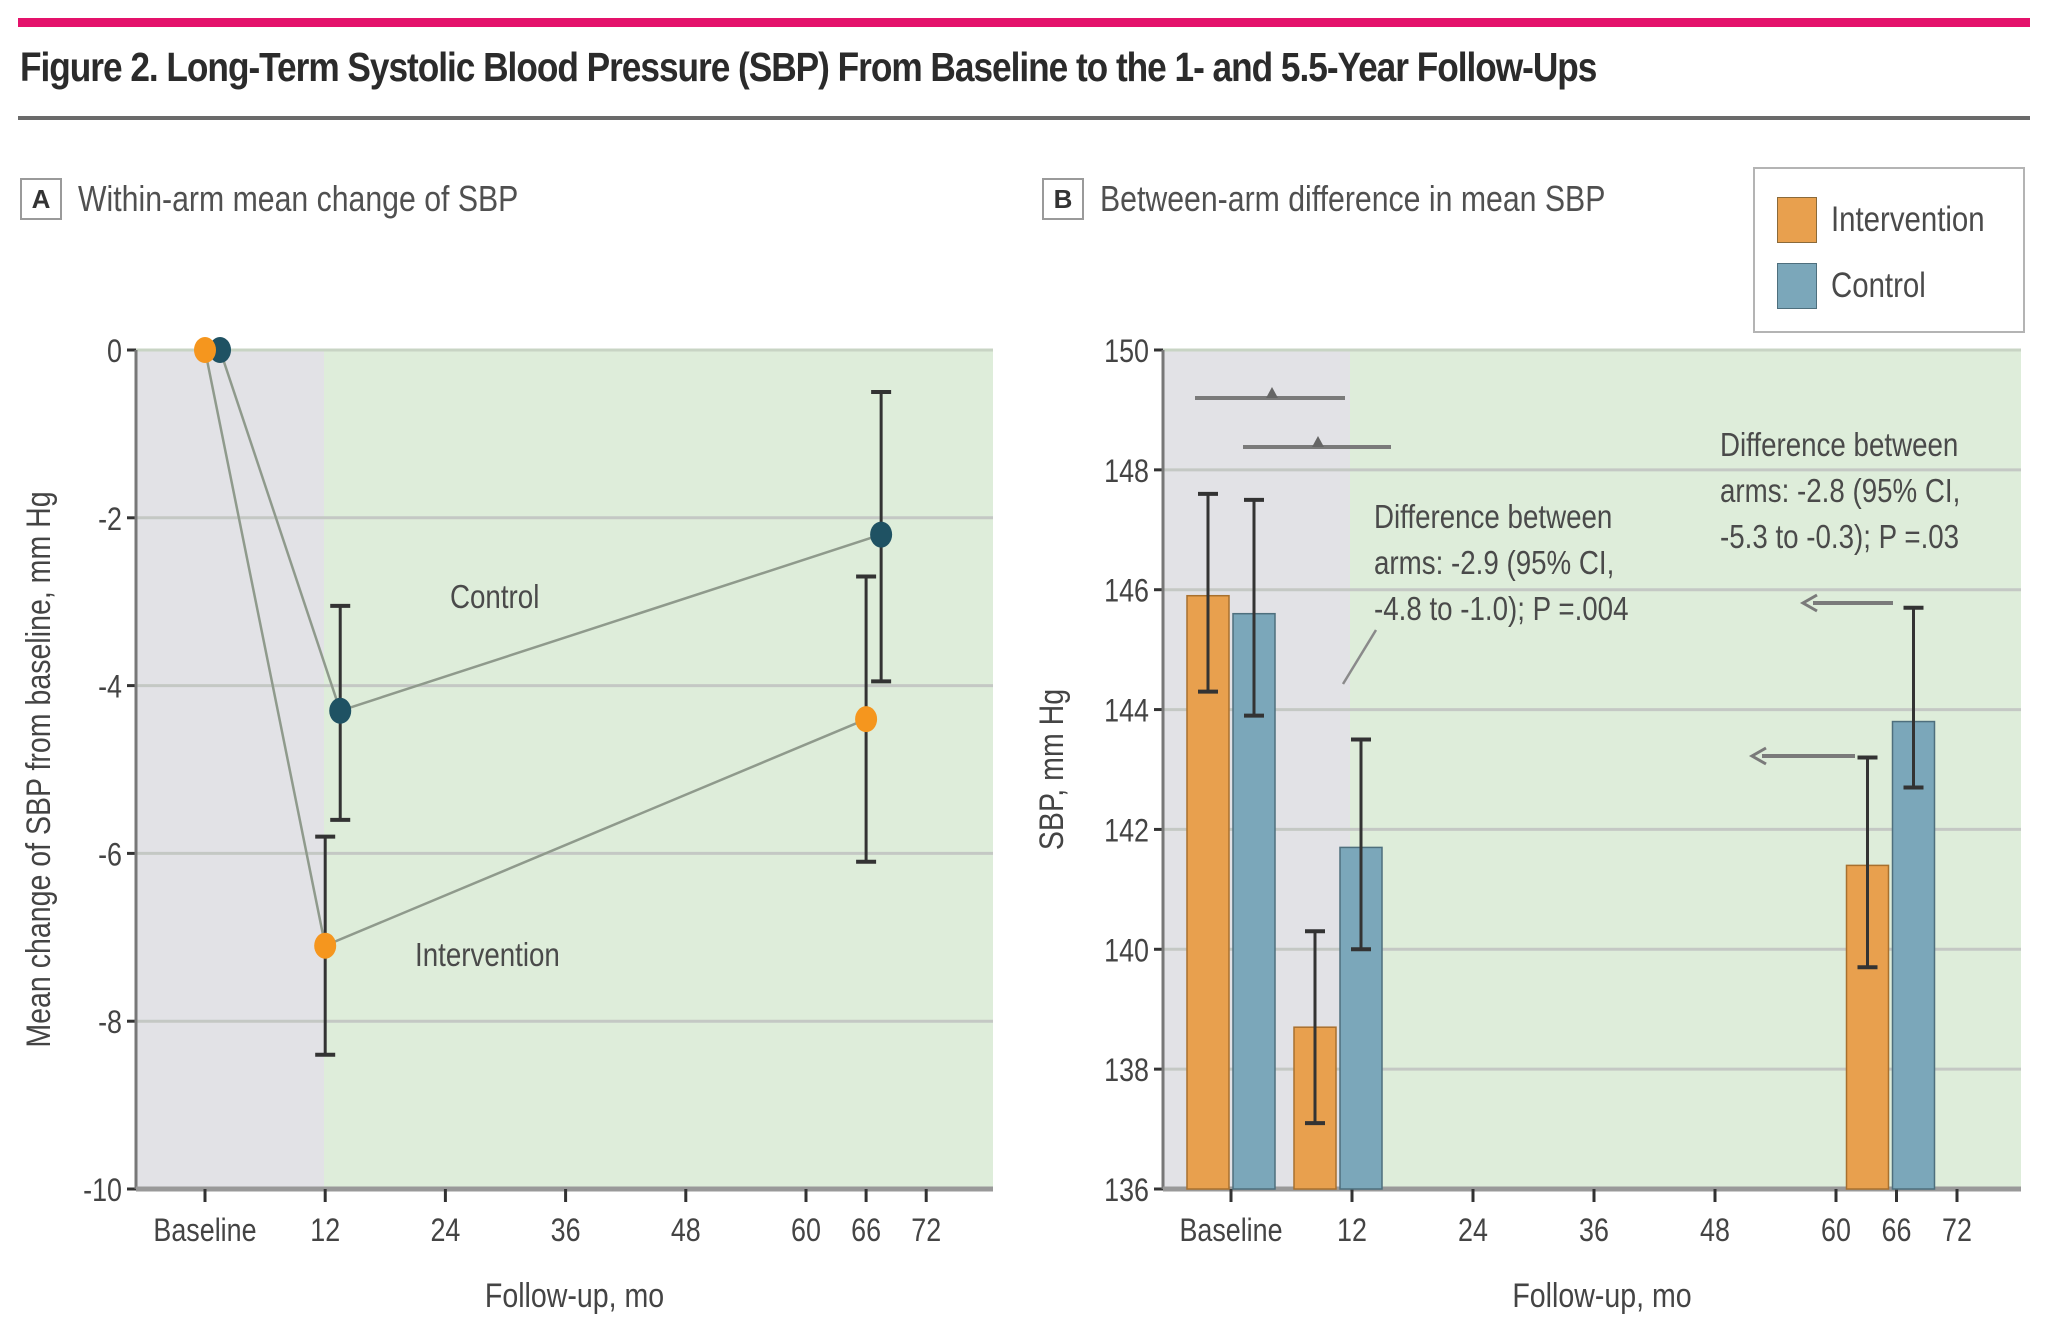 This screenshot has height=1332, width=2056. Describe the element at coordinates (41, 199) in the screenshot. I see `panel-a-letter: A` at that location.